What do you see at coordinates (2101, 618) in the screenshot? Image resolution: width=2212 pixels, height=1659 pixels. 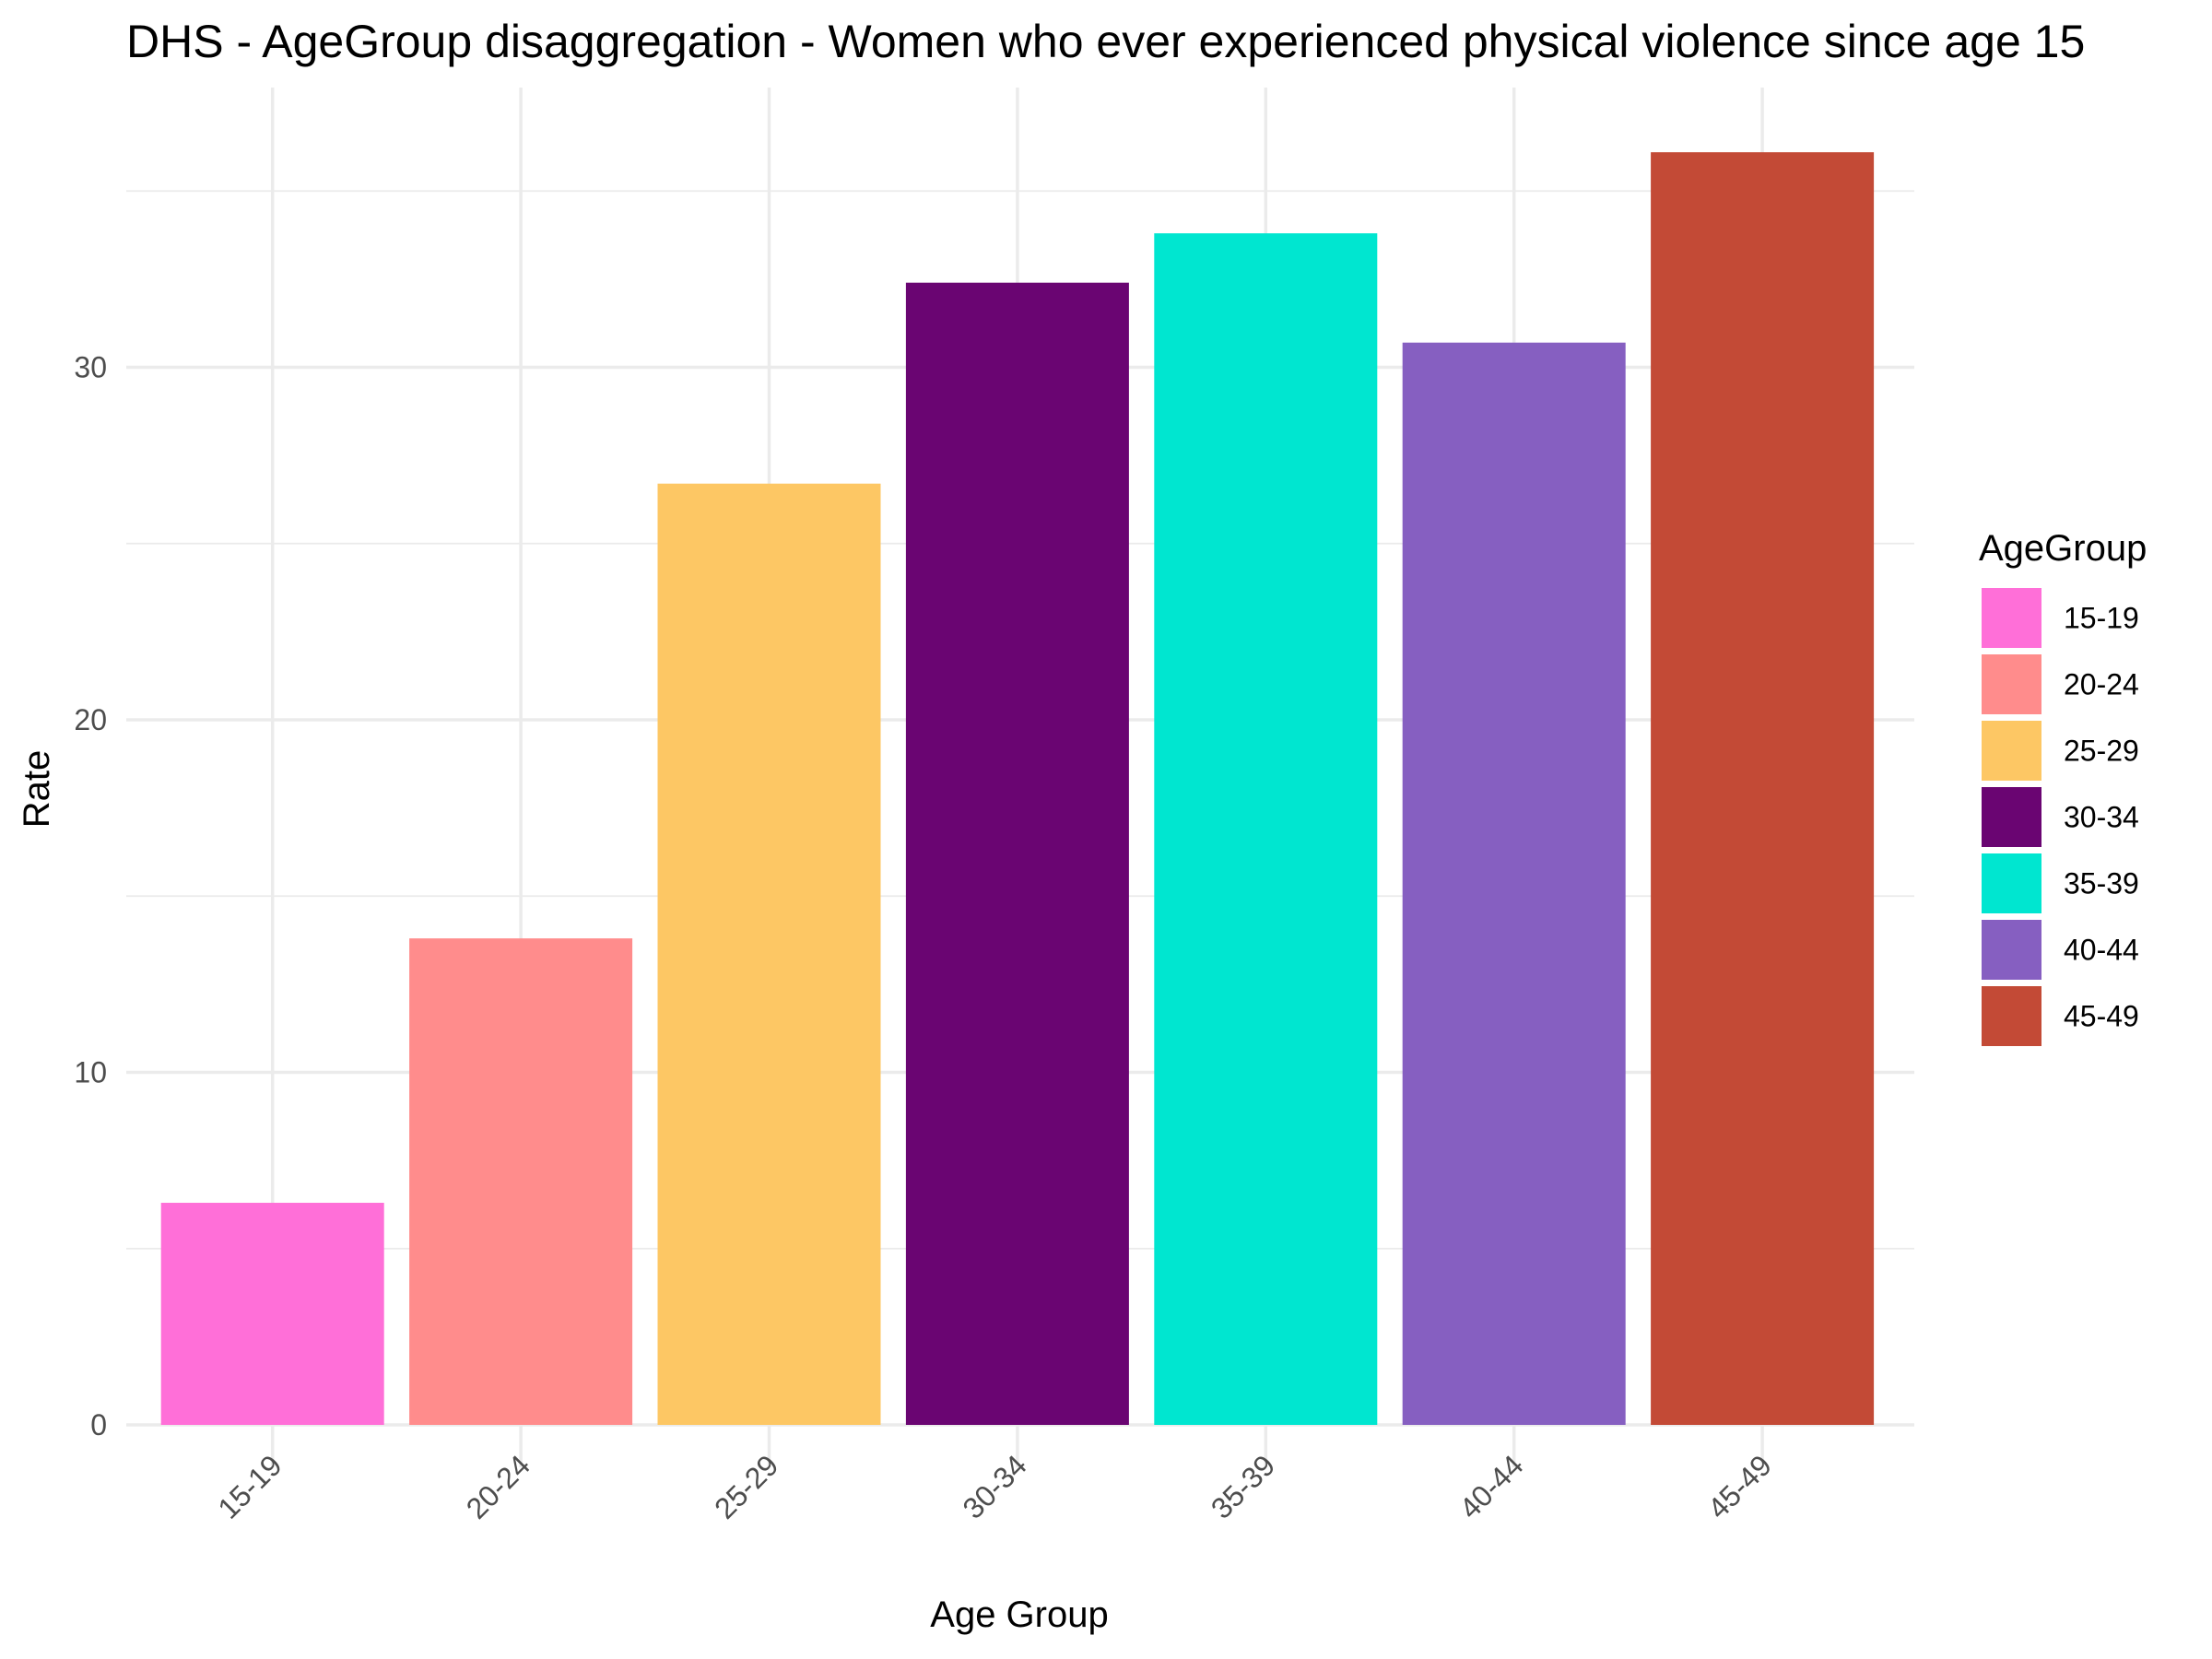 I see `legend-label: 15-19` at bounding box center [2101, 618].